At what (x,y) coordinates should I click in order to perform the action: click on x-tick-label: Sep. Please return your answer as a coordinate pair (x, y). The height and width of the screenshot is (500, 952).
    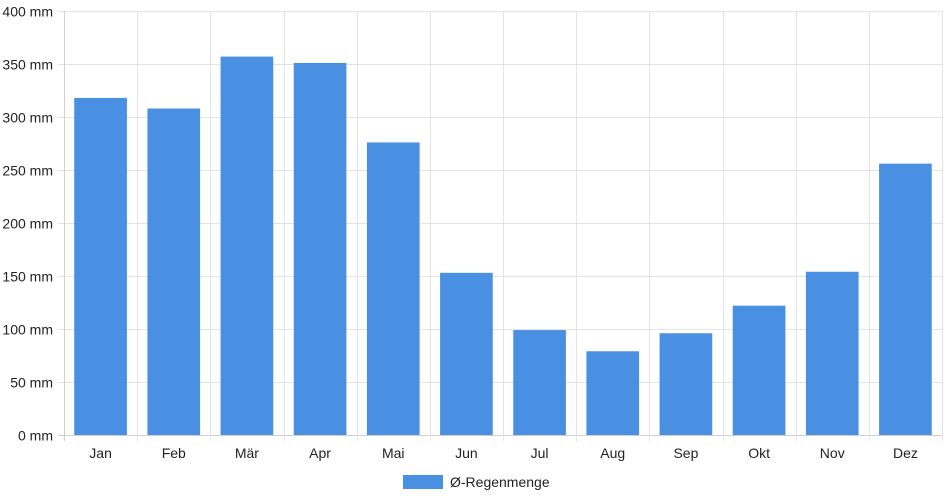
    Looking at the image, I should click on (685, 453).